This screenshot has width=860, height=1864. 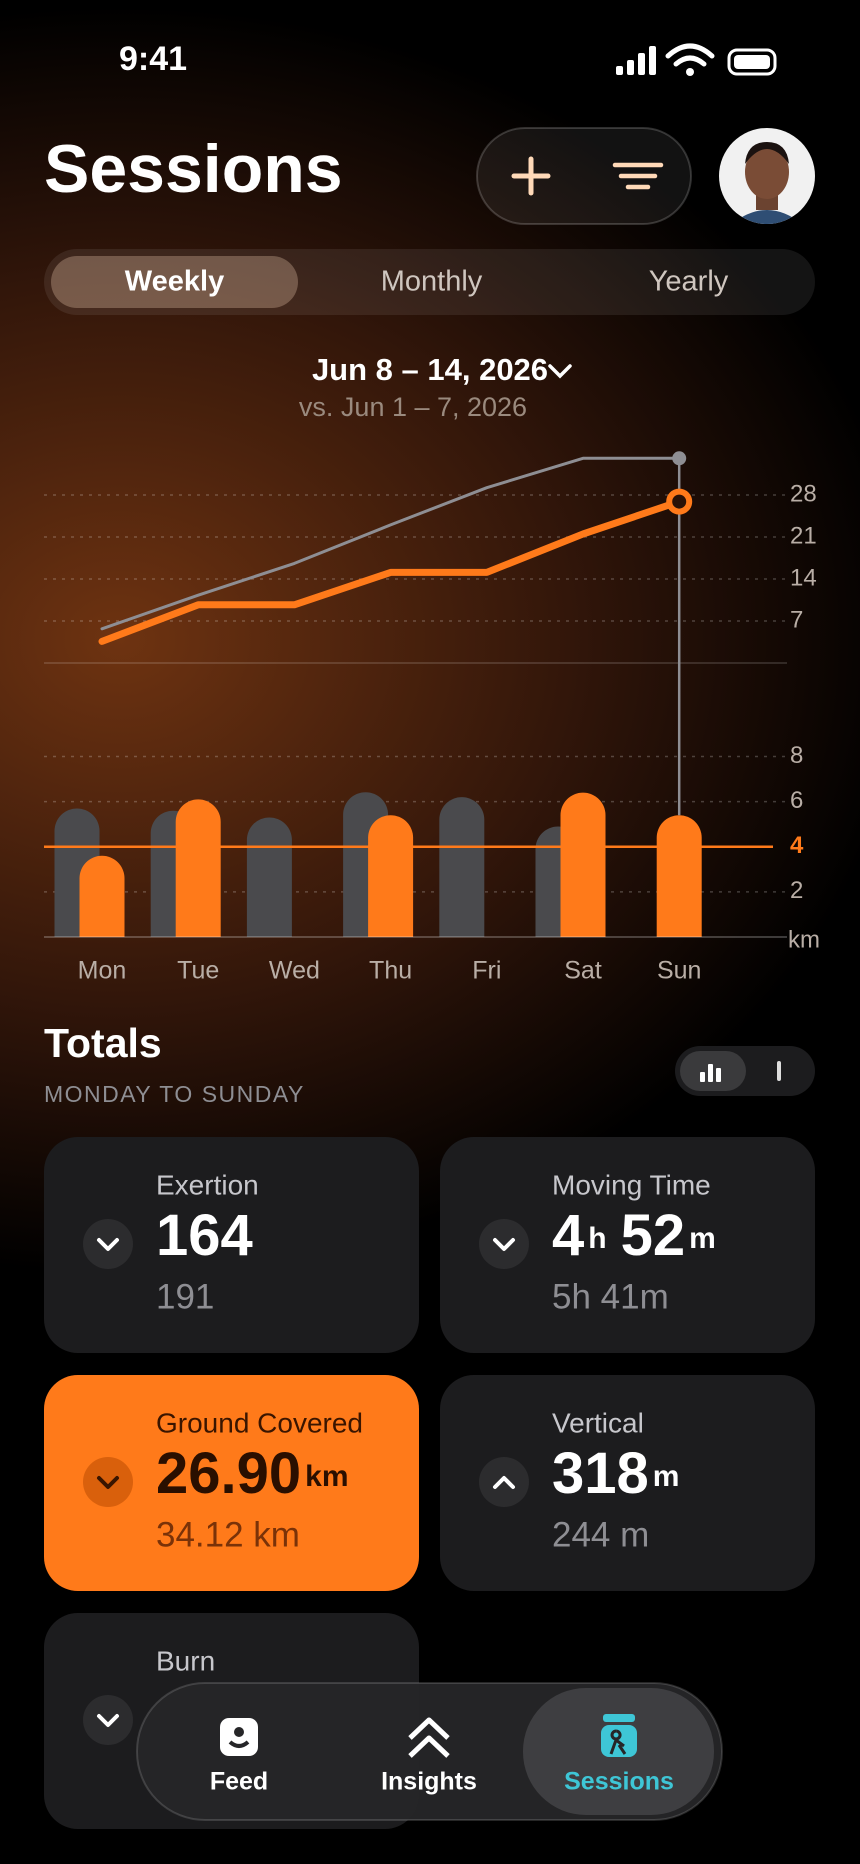 I want to click on value-number: 52, so click(x=653, y=1235).